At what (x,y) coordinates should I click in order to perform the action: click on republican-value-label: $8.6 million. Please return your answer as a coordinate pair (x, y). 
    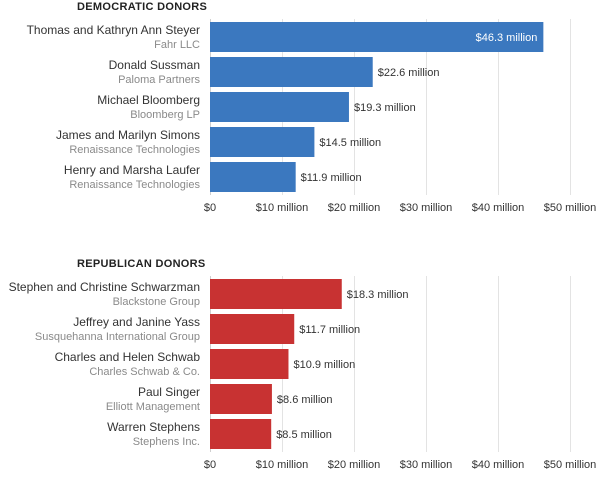
    Looking at the image, I should click on (305, 400).